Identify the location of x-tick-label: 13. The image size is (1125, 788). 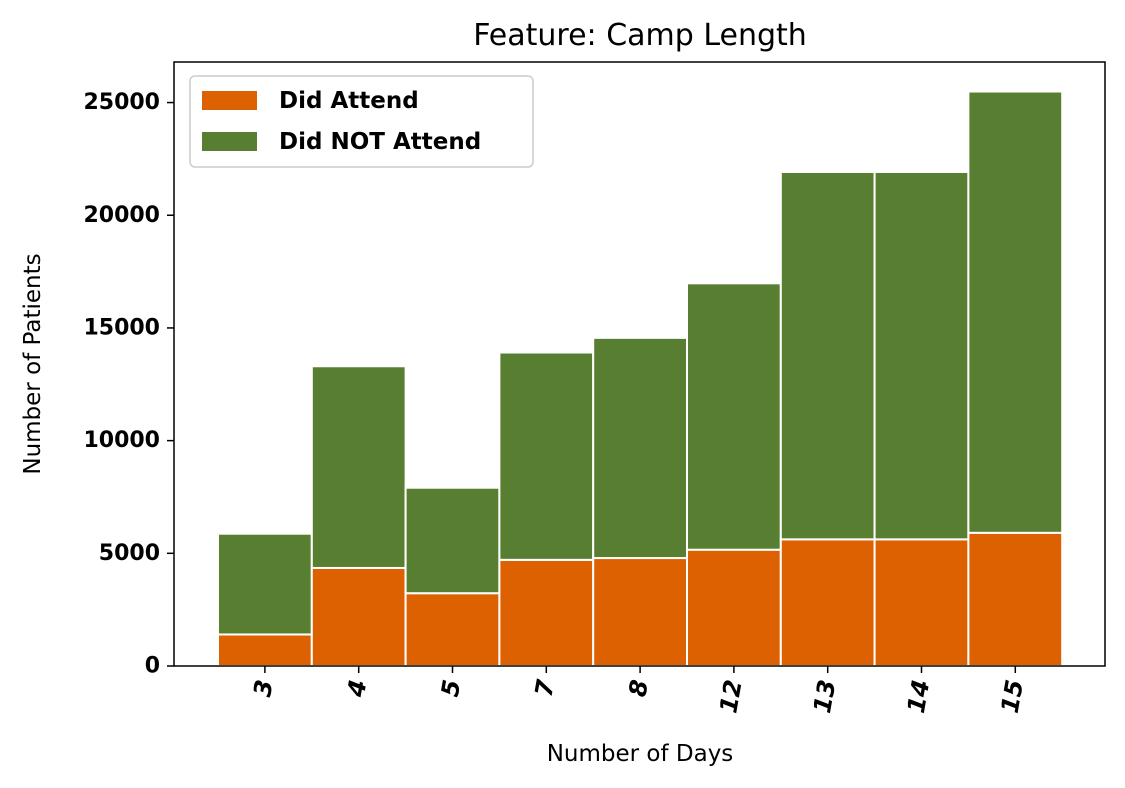
(824, 697).